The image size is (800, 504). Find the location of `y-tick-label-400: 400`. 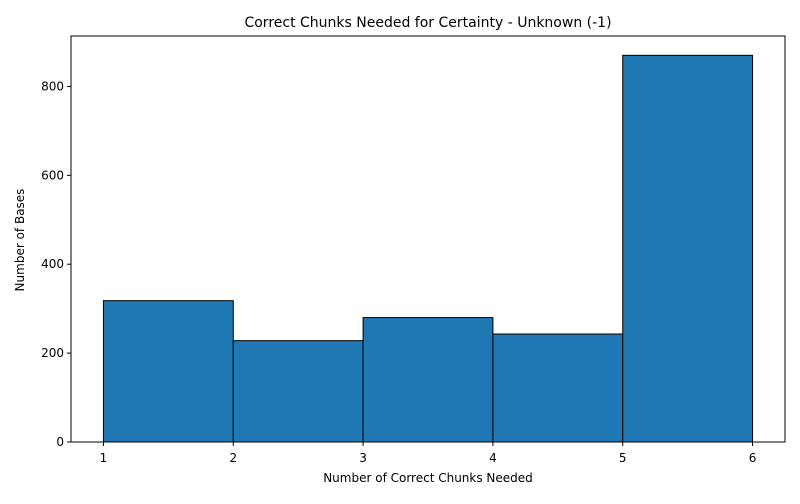

y-tick-label-400: 400 is located at coordinates (52, 264).